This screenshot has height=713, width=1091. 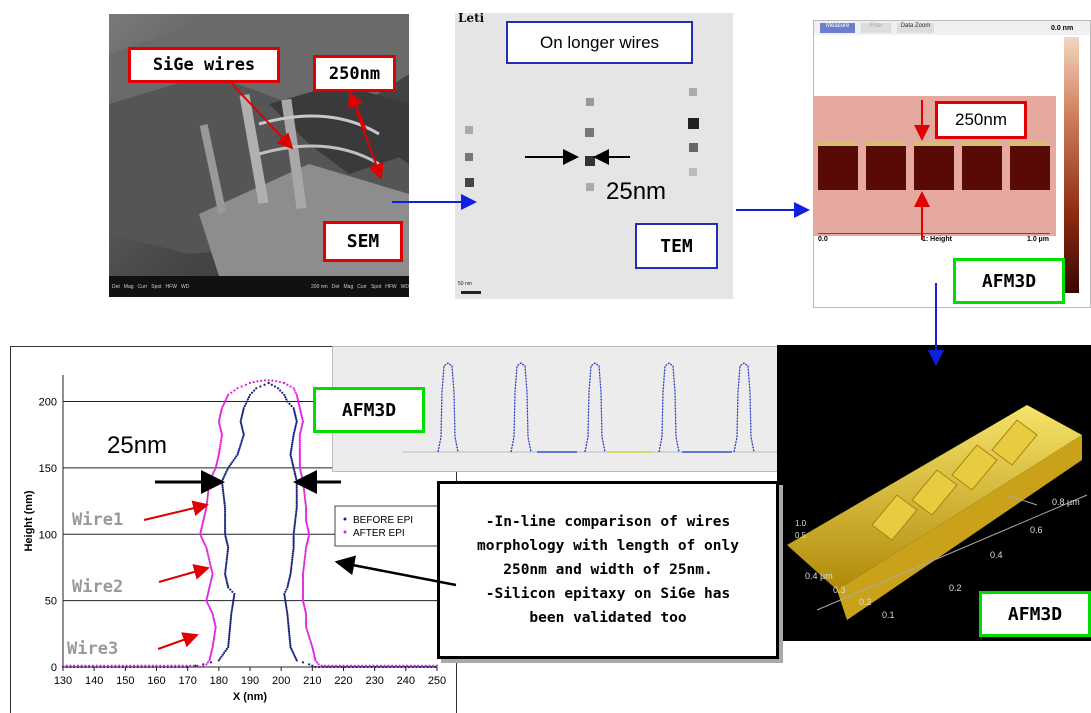 What do you see at coordinates (406, 681) in the screenshot?
I see `x-tick-label: 240` at bounding box center [406, 681].